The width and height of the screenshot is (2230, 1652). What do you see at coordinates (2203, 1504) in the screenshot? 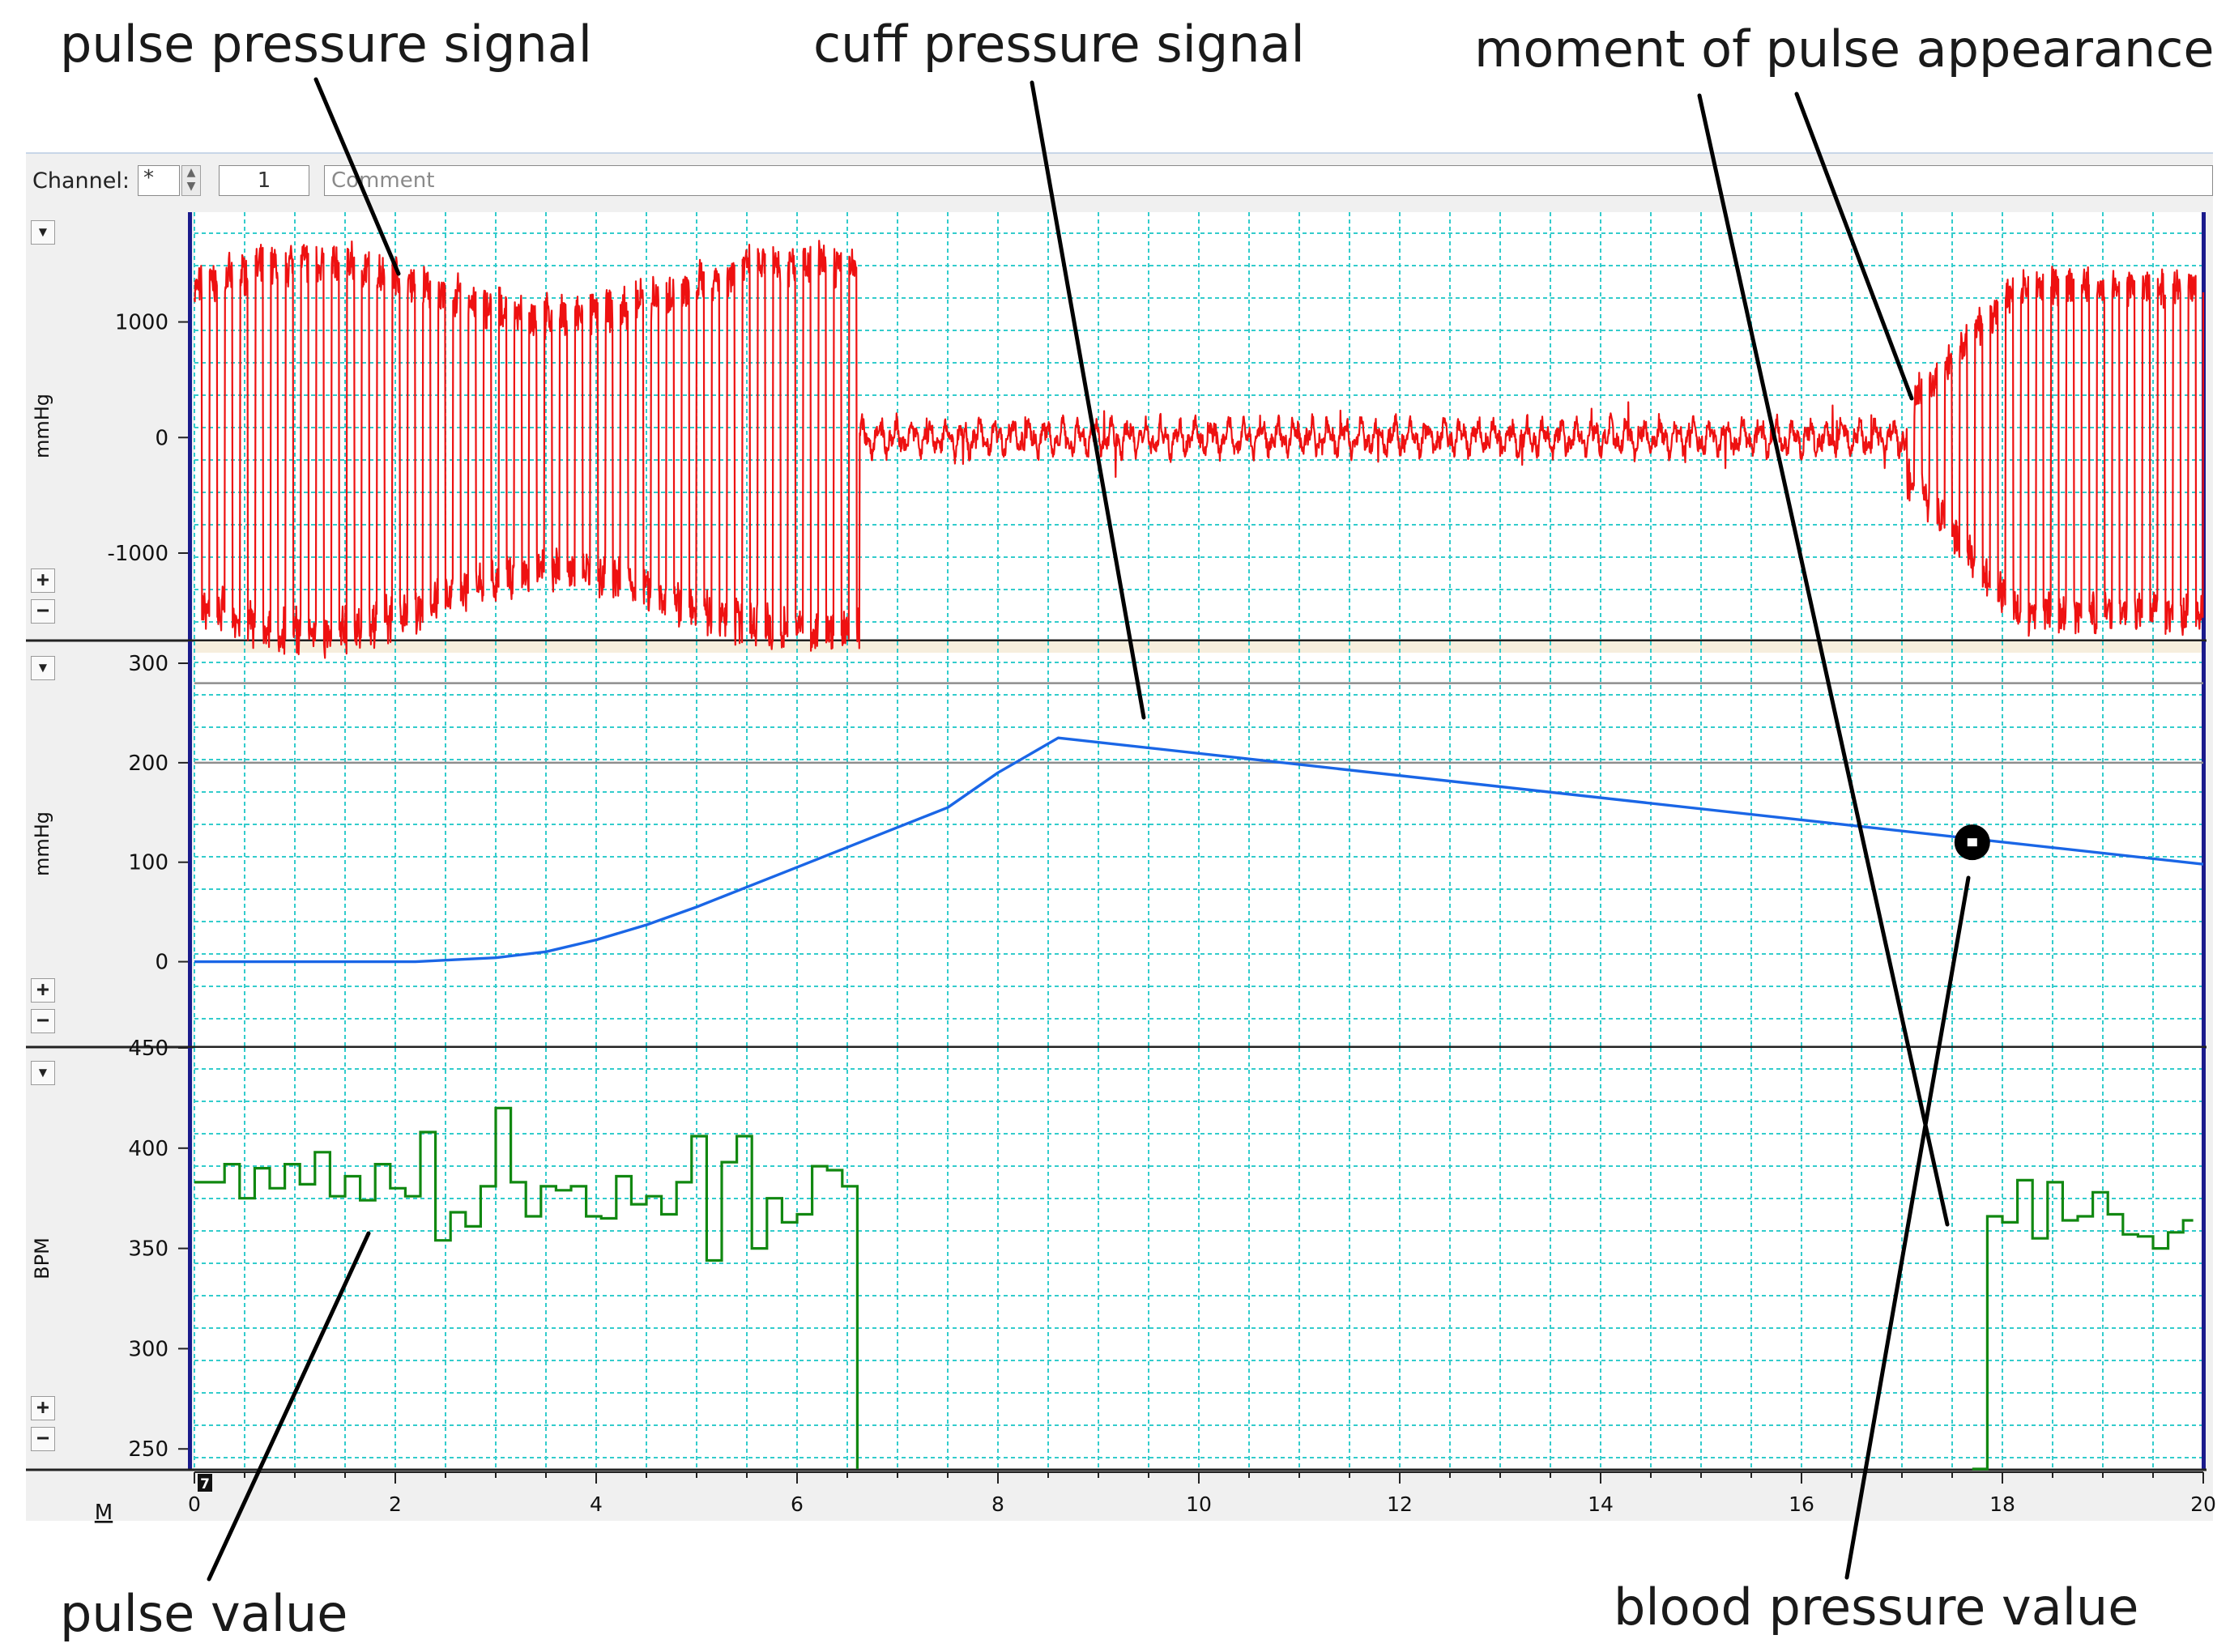
I see `x-tick-label: 20` at bounding box center [2203, 1504].